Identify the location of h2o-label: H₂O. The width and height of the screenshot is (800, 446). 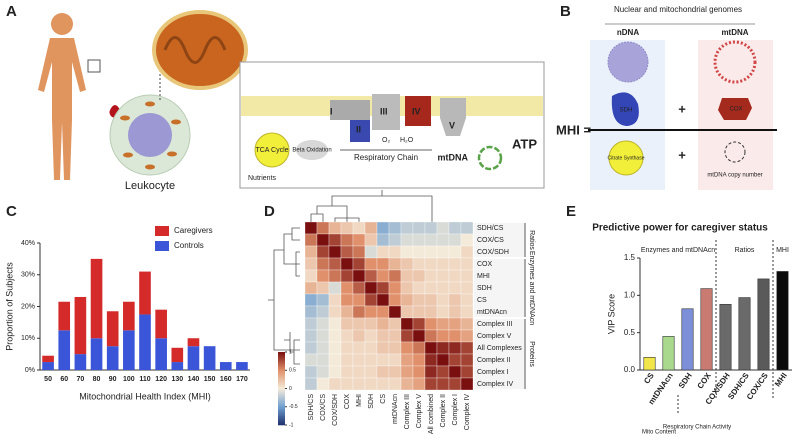
(407, 140).